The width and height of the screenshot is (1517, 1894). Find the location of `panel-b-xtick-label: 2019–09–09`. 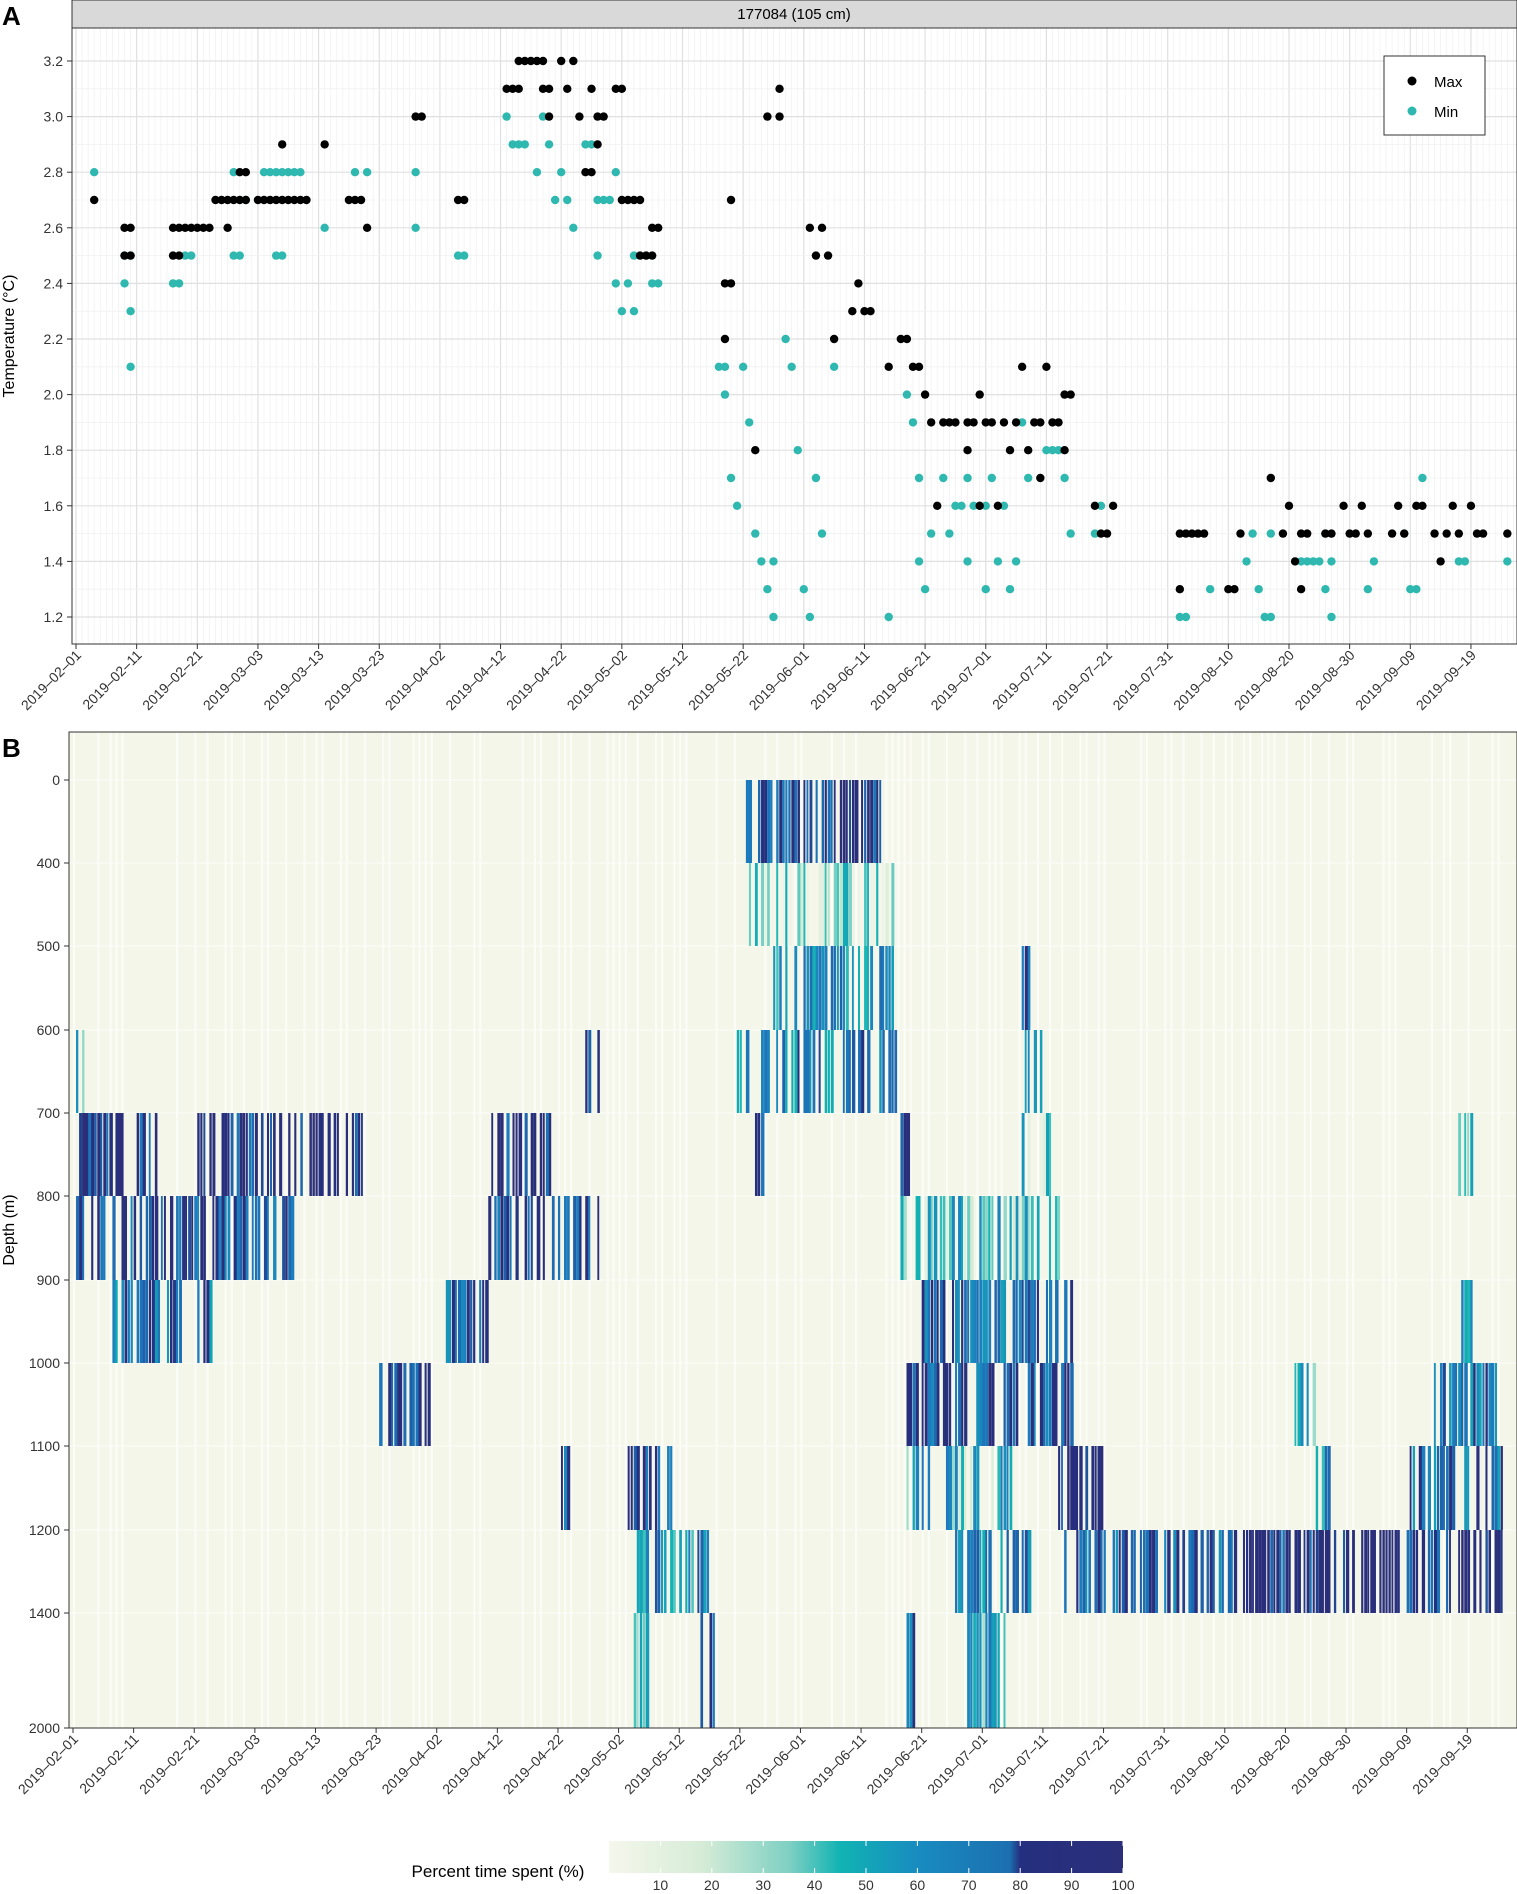

panel-b-xtick-label: 2019–09–09 is located at coordinates (1381, 1764).